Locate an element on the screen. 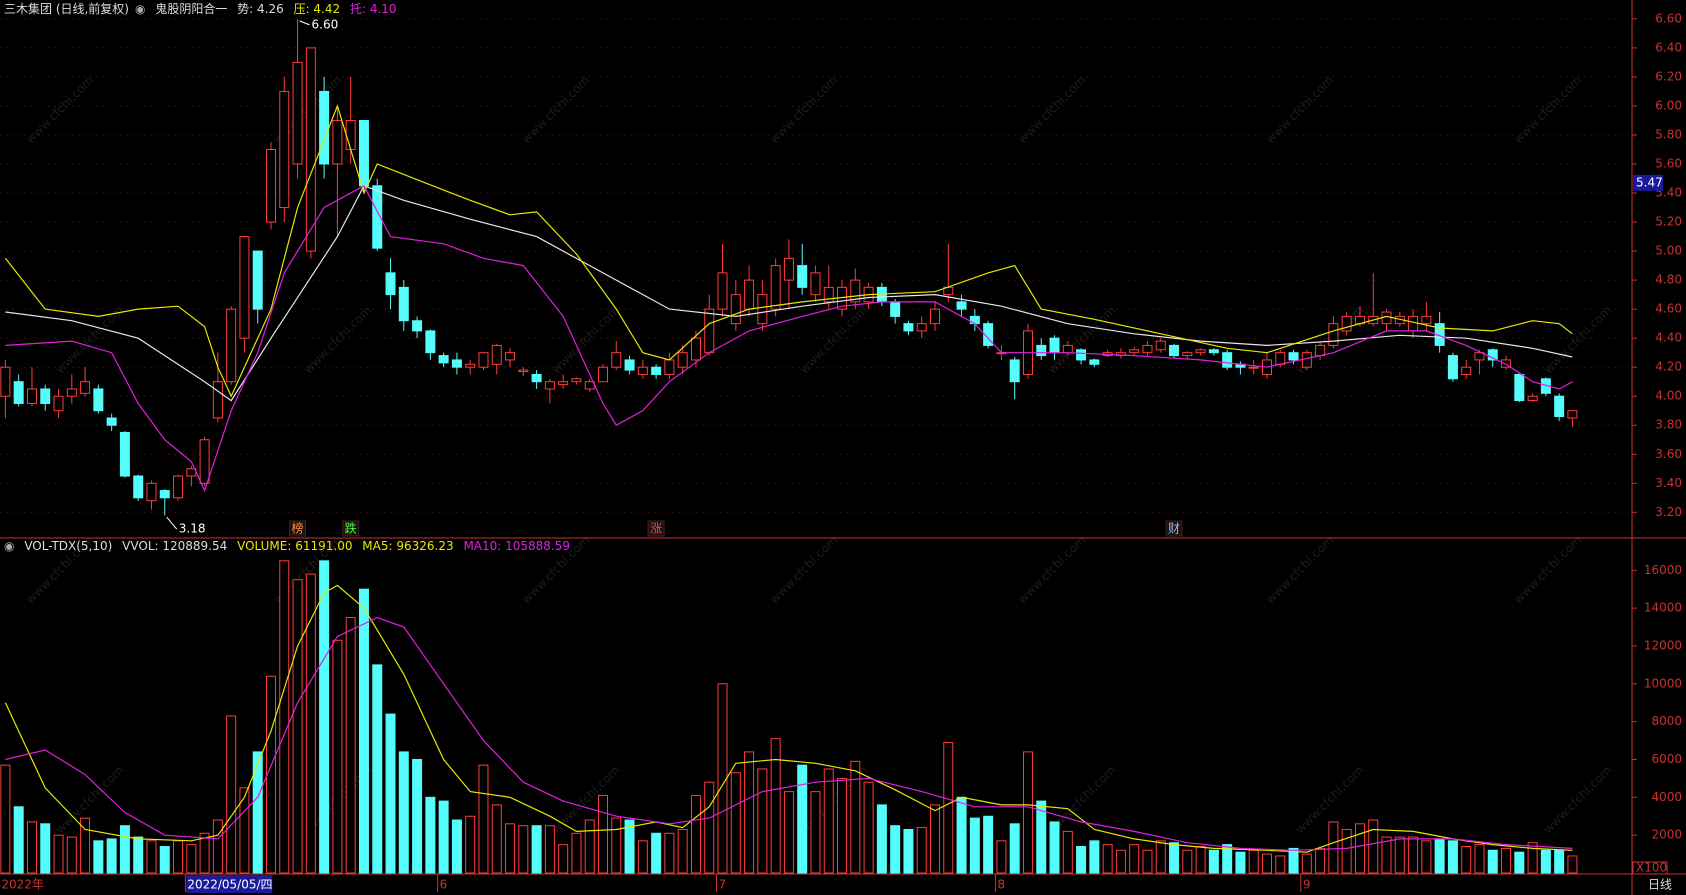 The image size is (1686, 895). indicator-name: 鬼股阴阳合一 is located at coordinates (191, 9).